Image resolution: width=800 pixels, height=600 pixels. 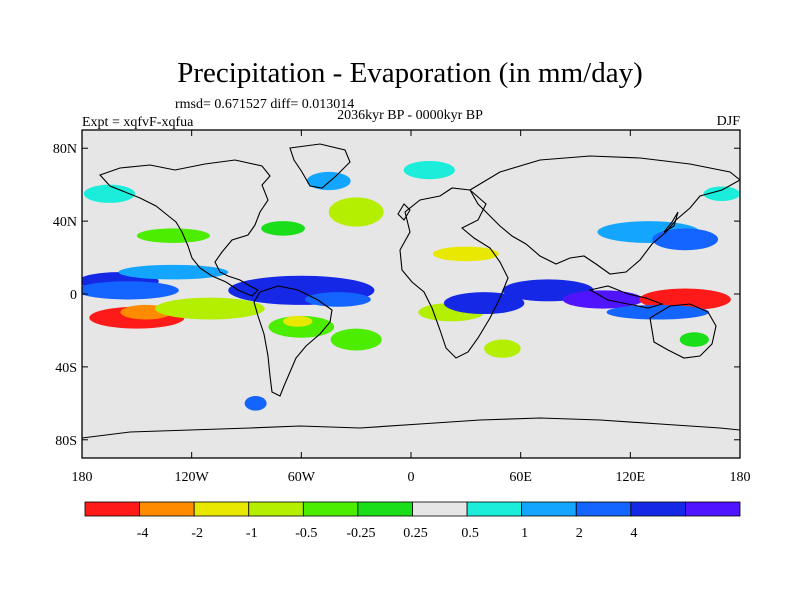 What do you see at coordinates (320, 166) in the screenshot?
I see `coast-greenland` at bounding box center [320, 166].